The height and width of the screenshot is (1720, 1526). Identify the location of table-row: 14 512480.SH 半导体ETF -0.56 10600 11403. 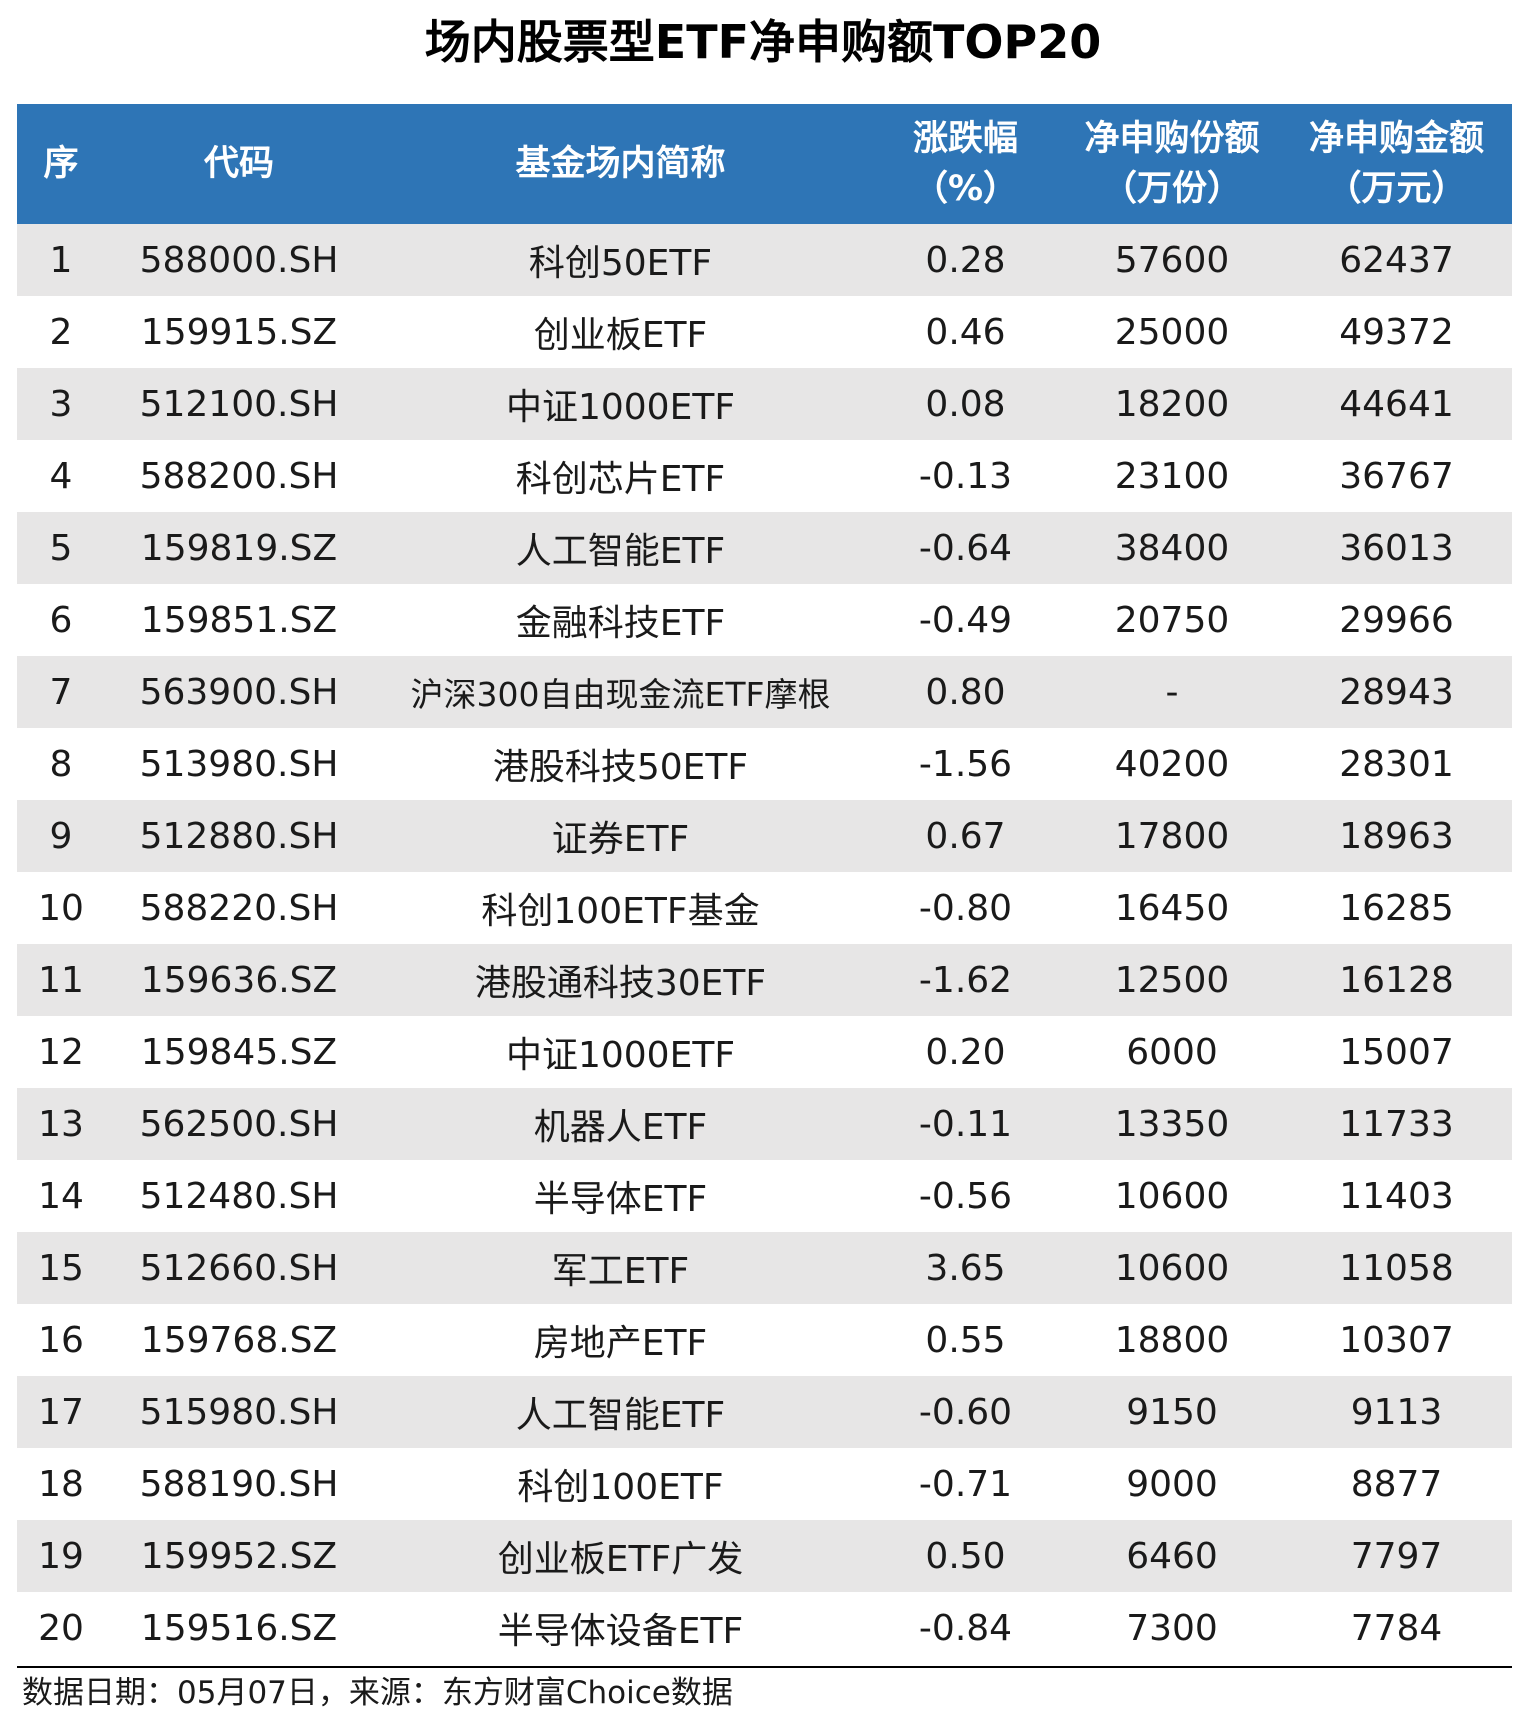
(764, 1196).